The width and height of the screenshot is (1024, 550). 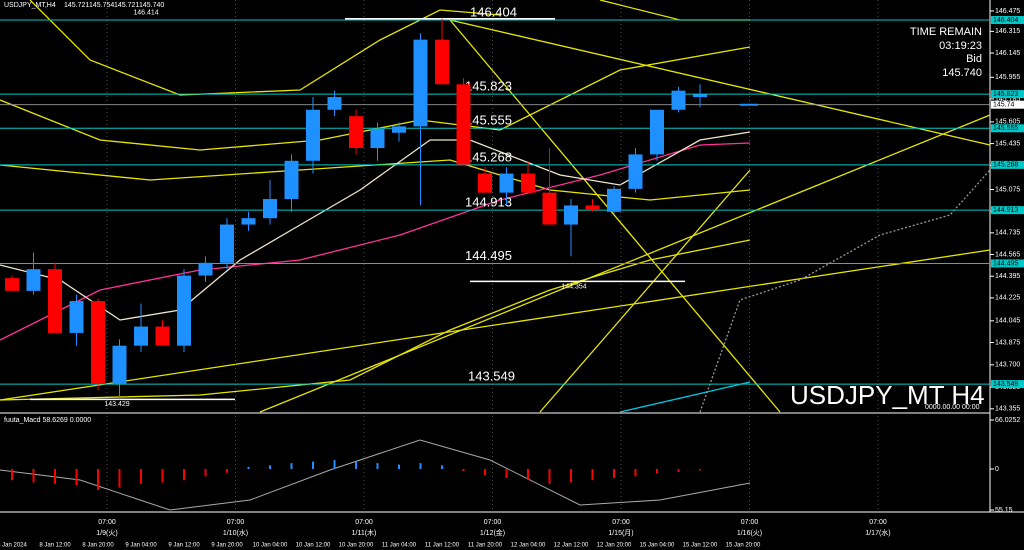 What do you see at coordinates (1007, 365) in the screenshot?
I see `y-tick-label: 143.700` at bounding box center [1007, 365].